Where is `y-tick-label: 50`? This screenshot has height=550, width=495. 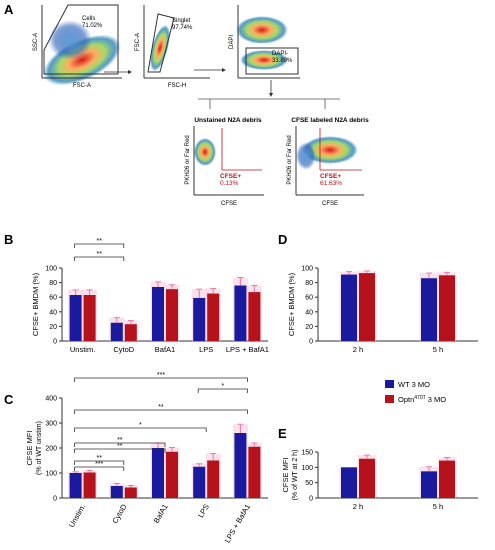
y-tick-label: 50 is located at coordinates (309, 483).